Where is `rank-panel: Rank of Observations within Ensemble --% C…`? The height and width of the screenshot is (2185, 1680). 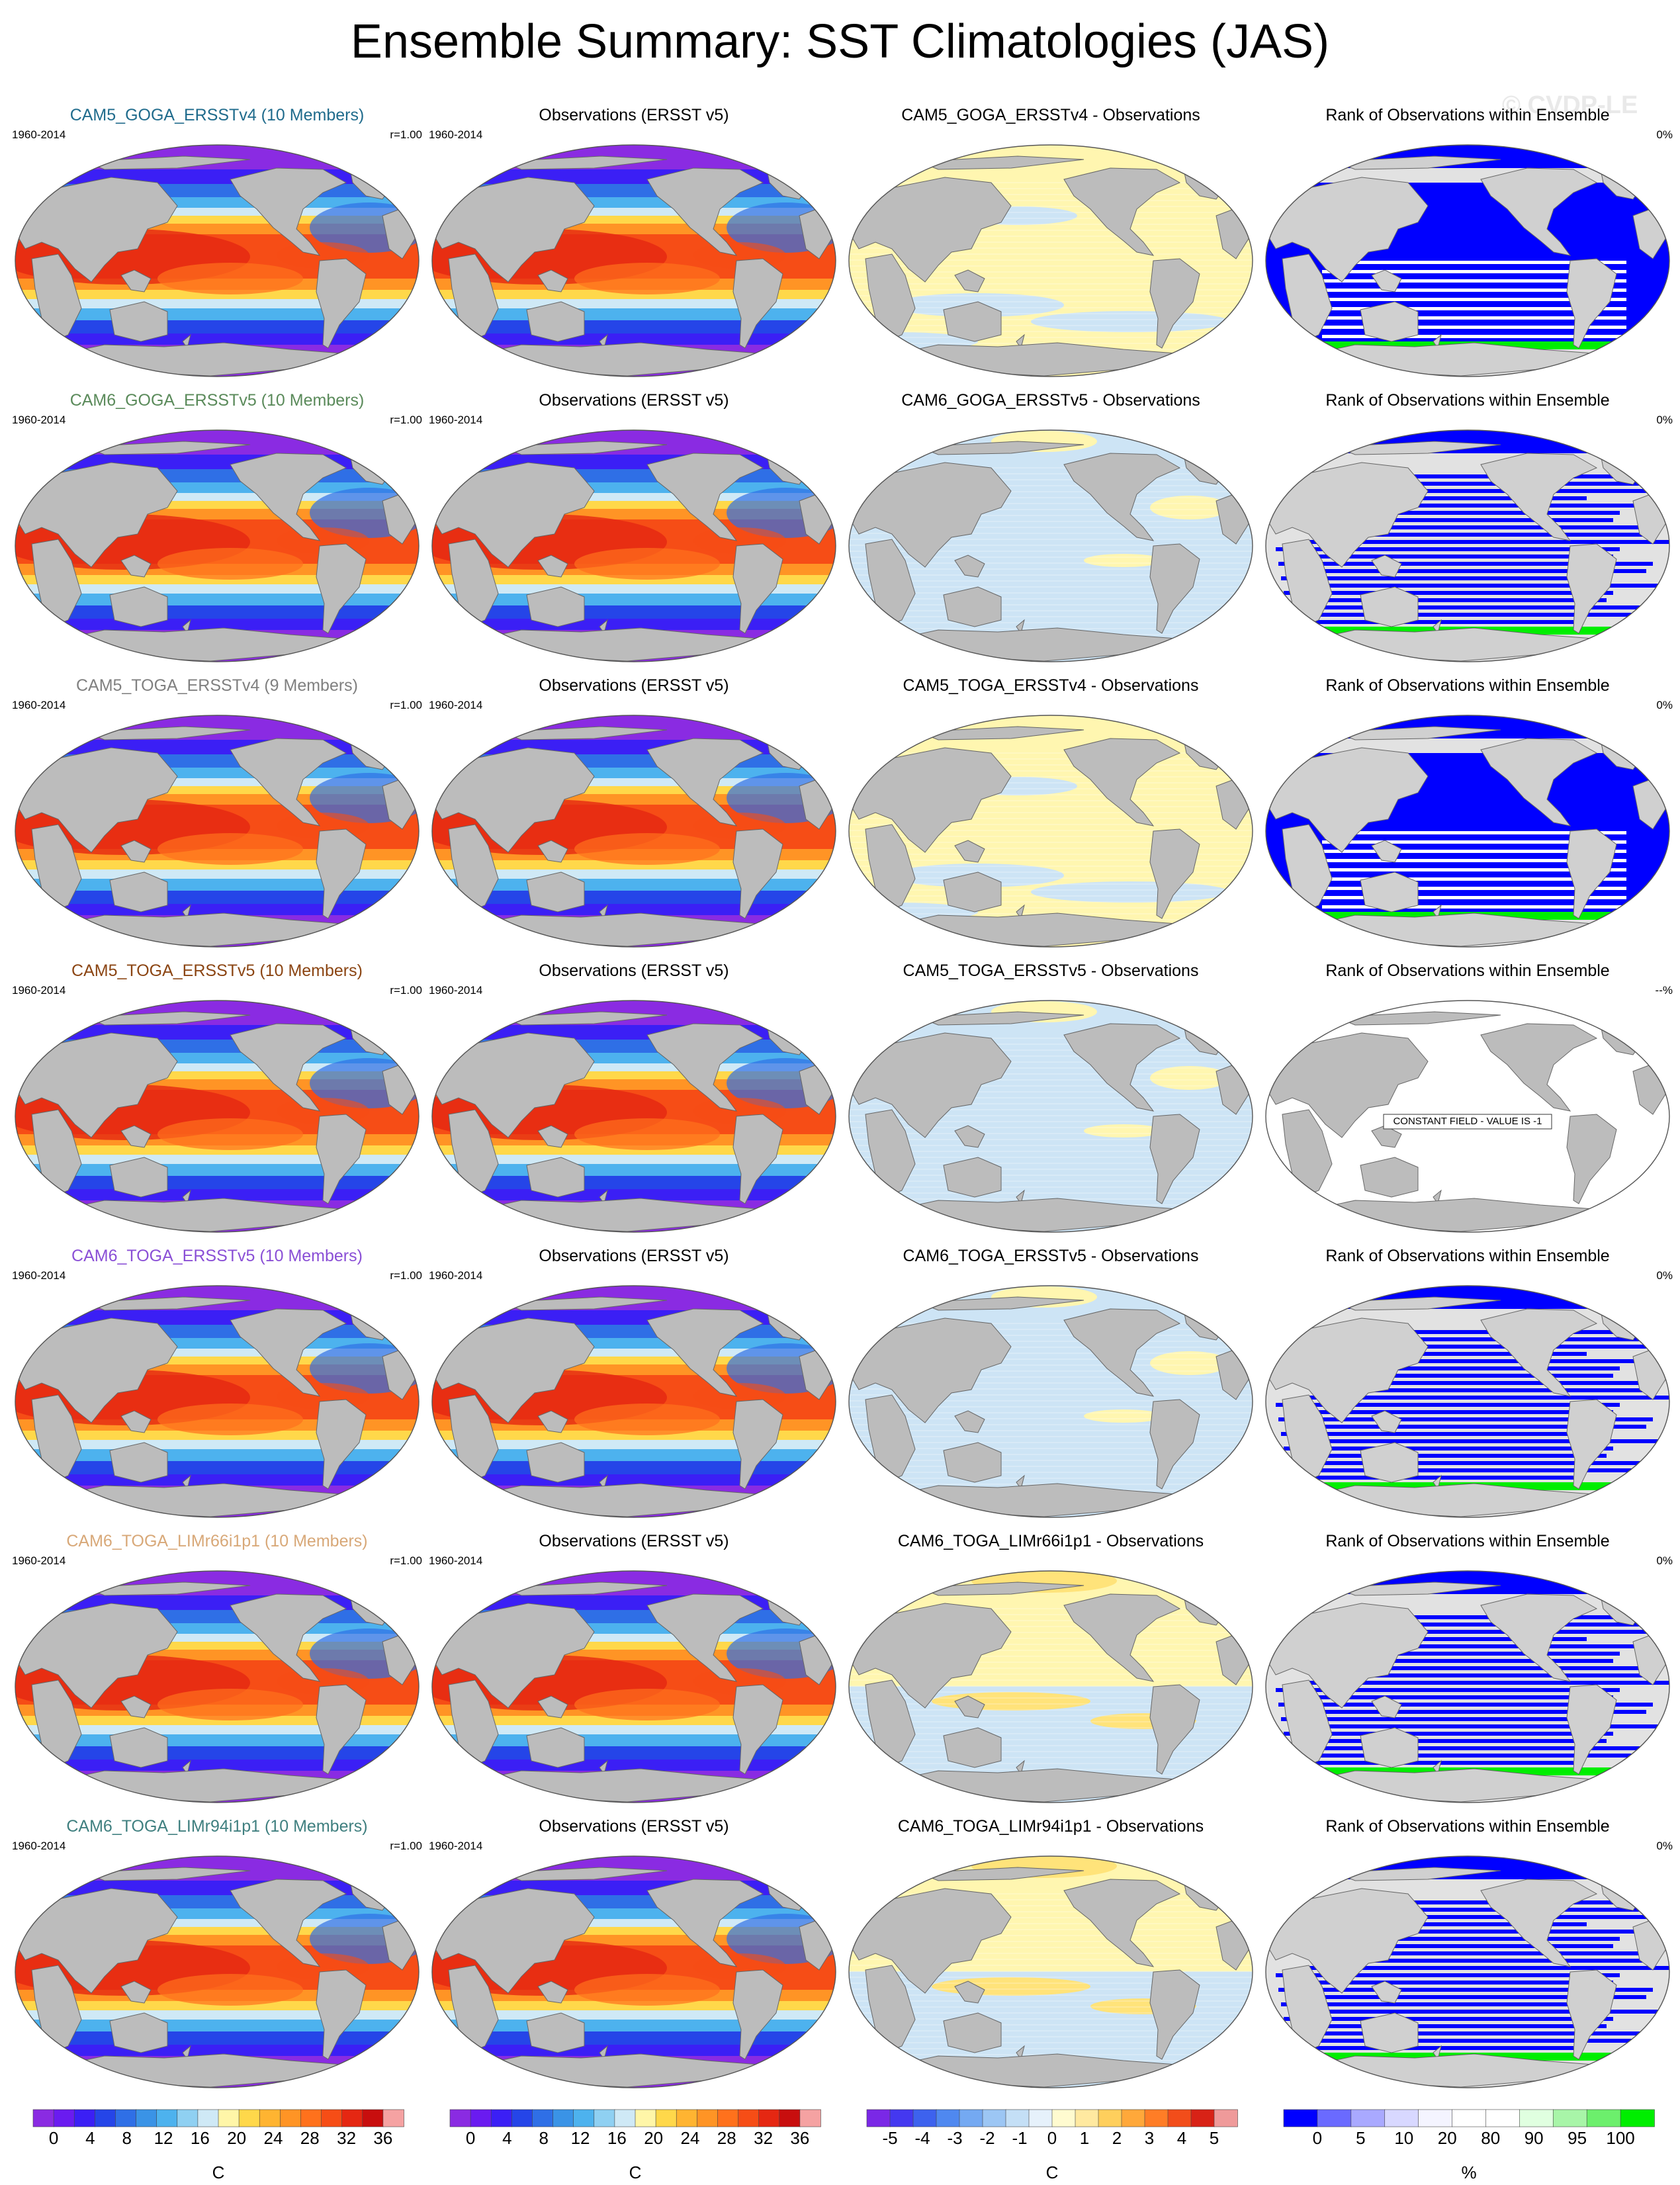 rank-panel: Rank of Observations within Ensemble --% C… is located at coordinates (1467, 1099).